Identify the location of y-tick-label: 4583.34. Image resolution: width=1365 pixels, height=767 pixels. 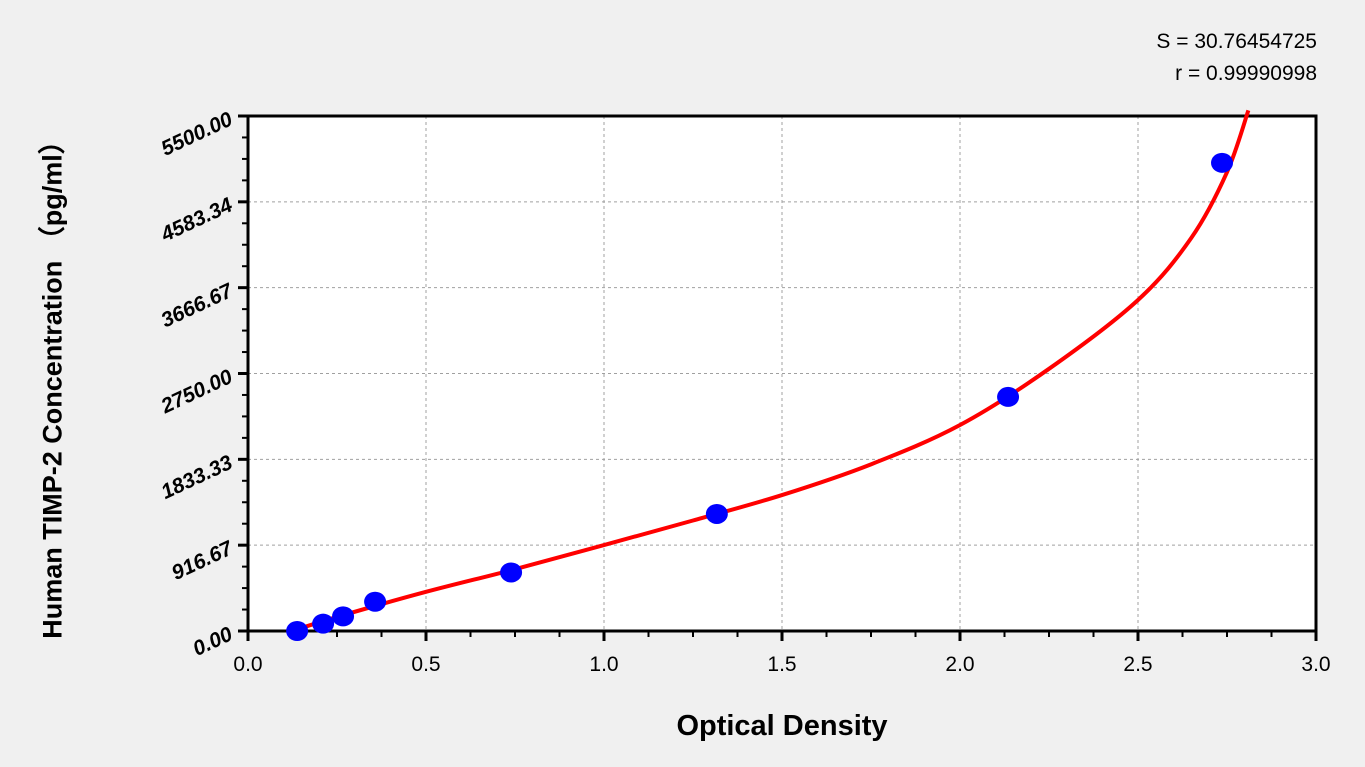
(197, 219).